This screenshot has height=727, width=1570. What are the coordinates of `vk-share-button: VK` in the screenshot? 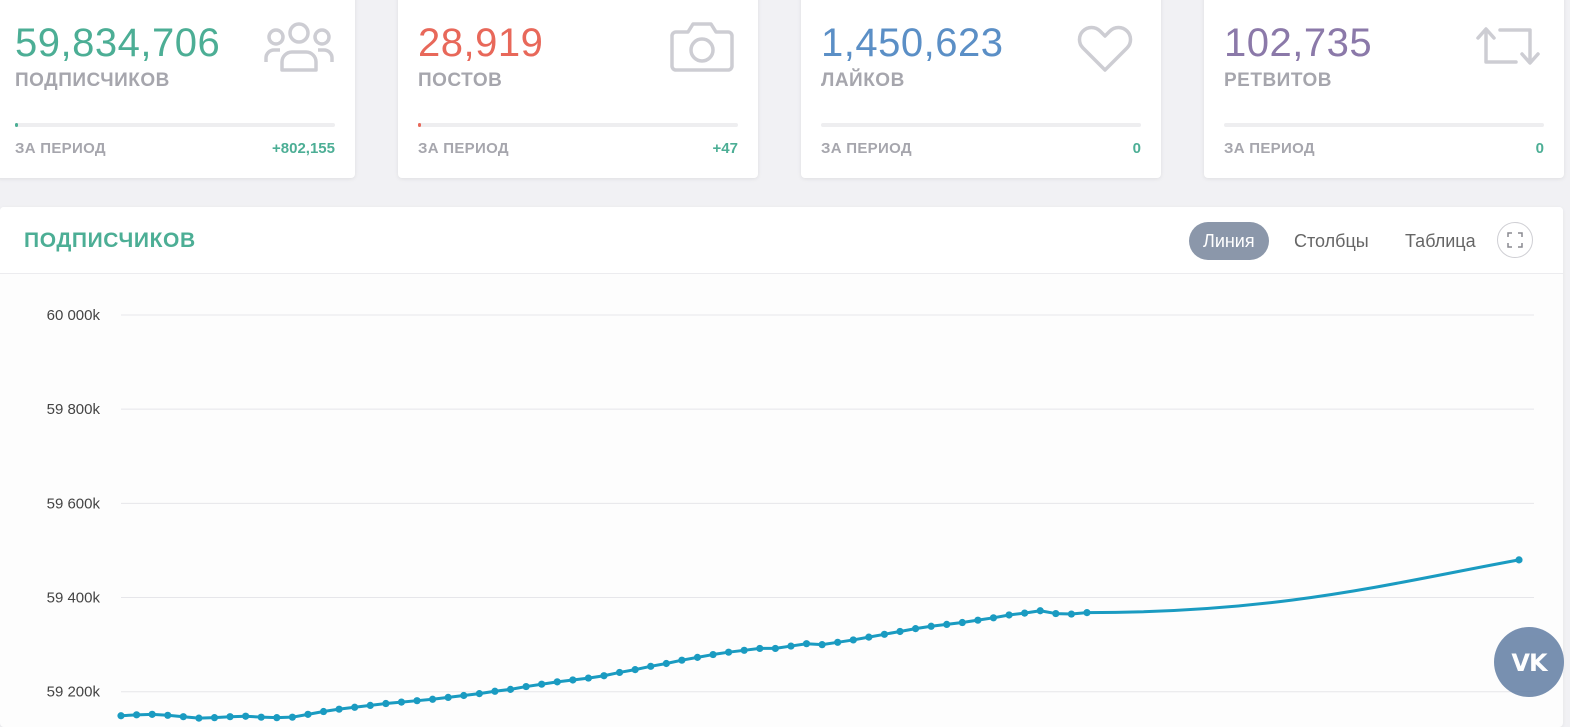 It's located at (1529, 662).